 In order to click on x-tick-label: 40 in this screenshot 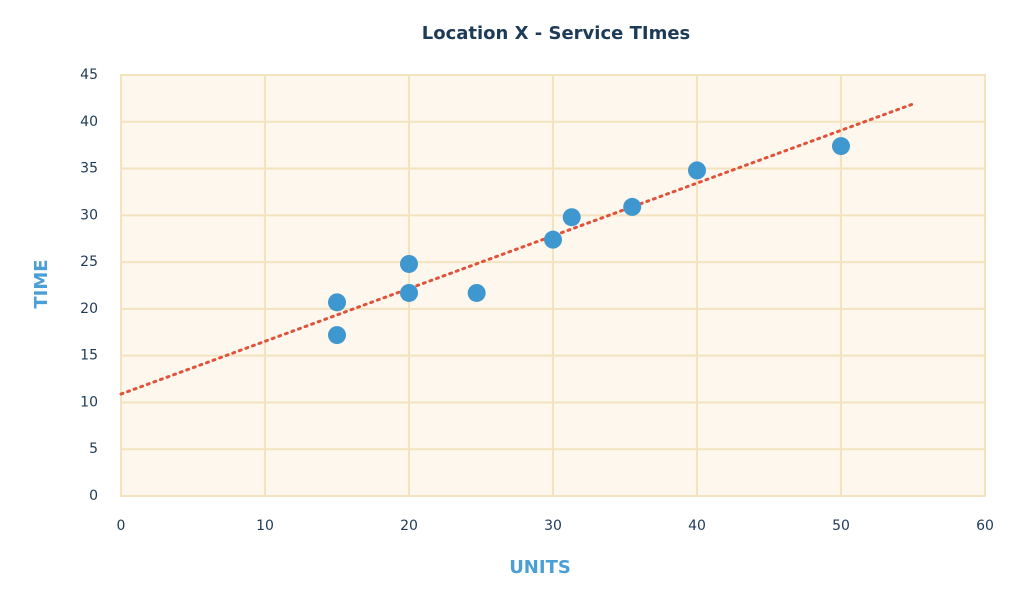, I will do `click(697, 526)`.